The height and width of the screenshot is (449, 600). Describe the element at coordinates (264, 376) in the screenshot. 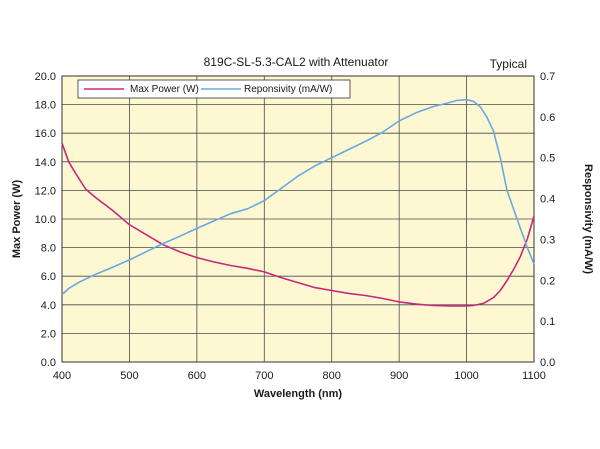

I see `x-tick-label: 700` at that location.